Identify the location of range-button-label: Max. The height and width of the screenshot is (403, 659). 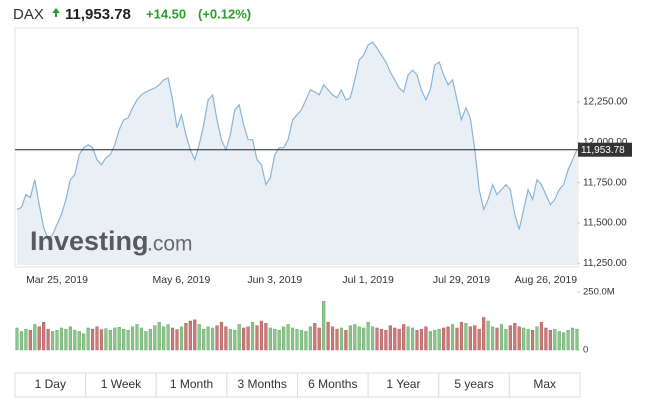
(544, 384).